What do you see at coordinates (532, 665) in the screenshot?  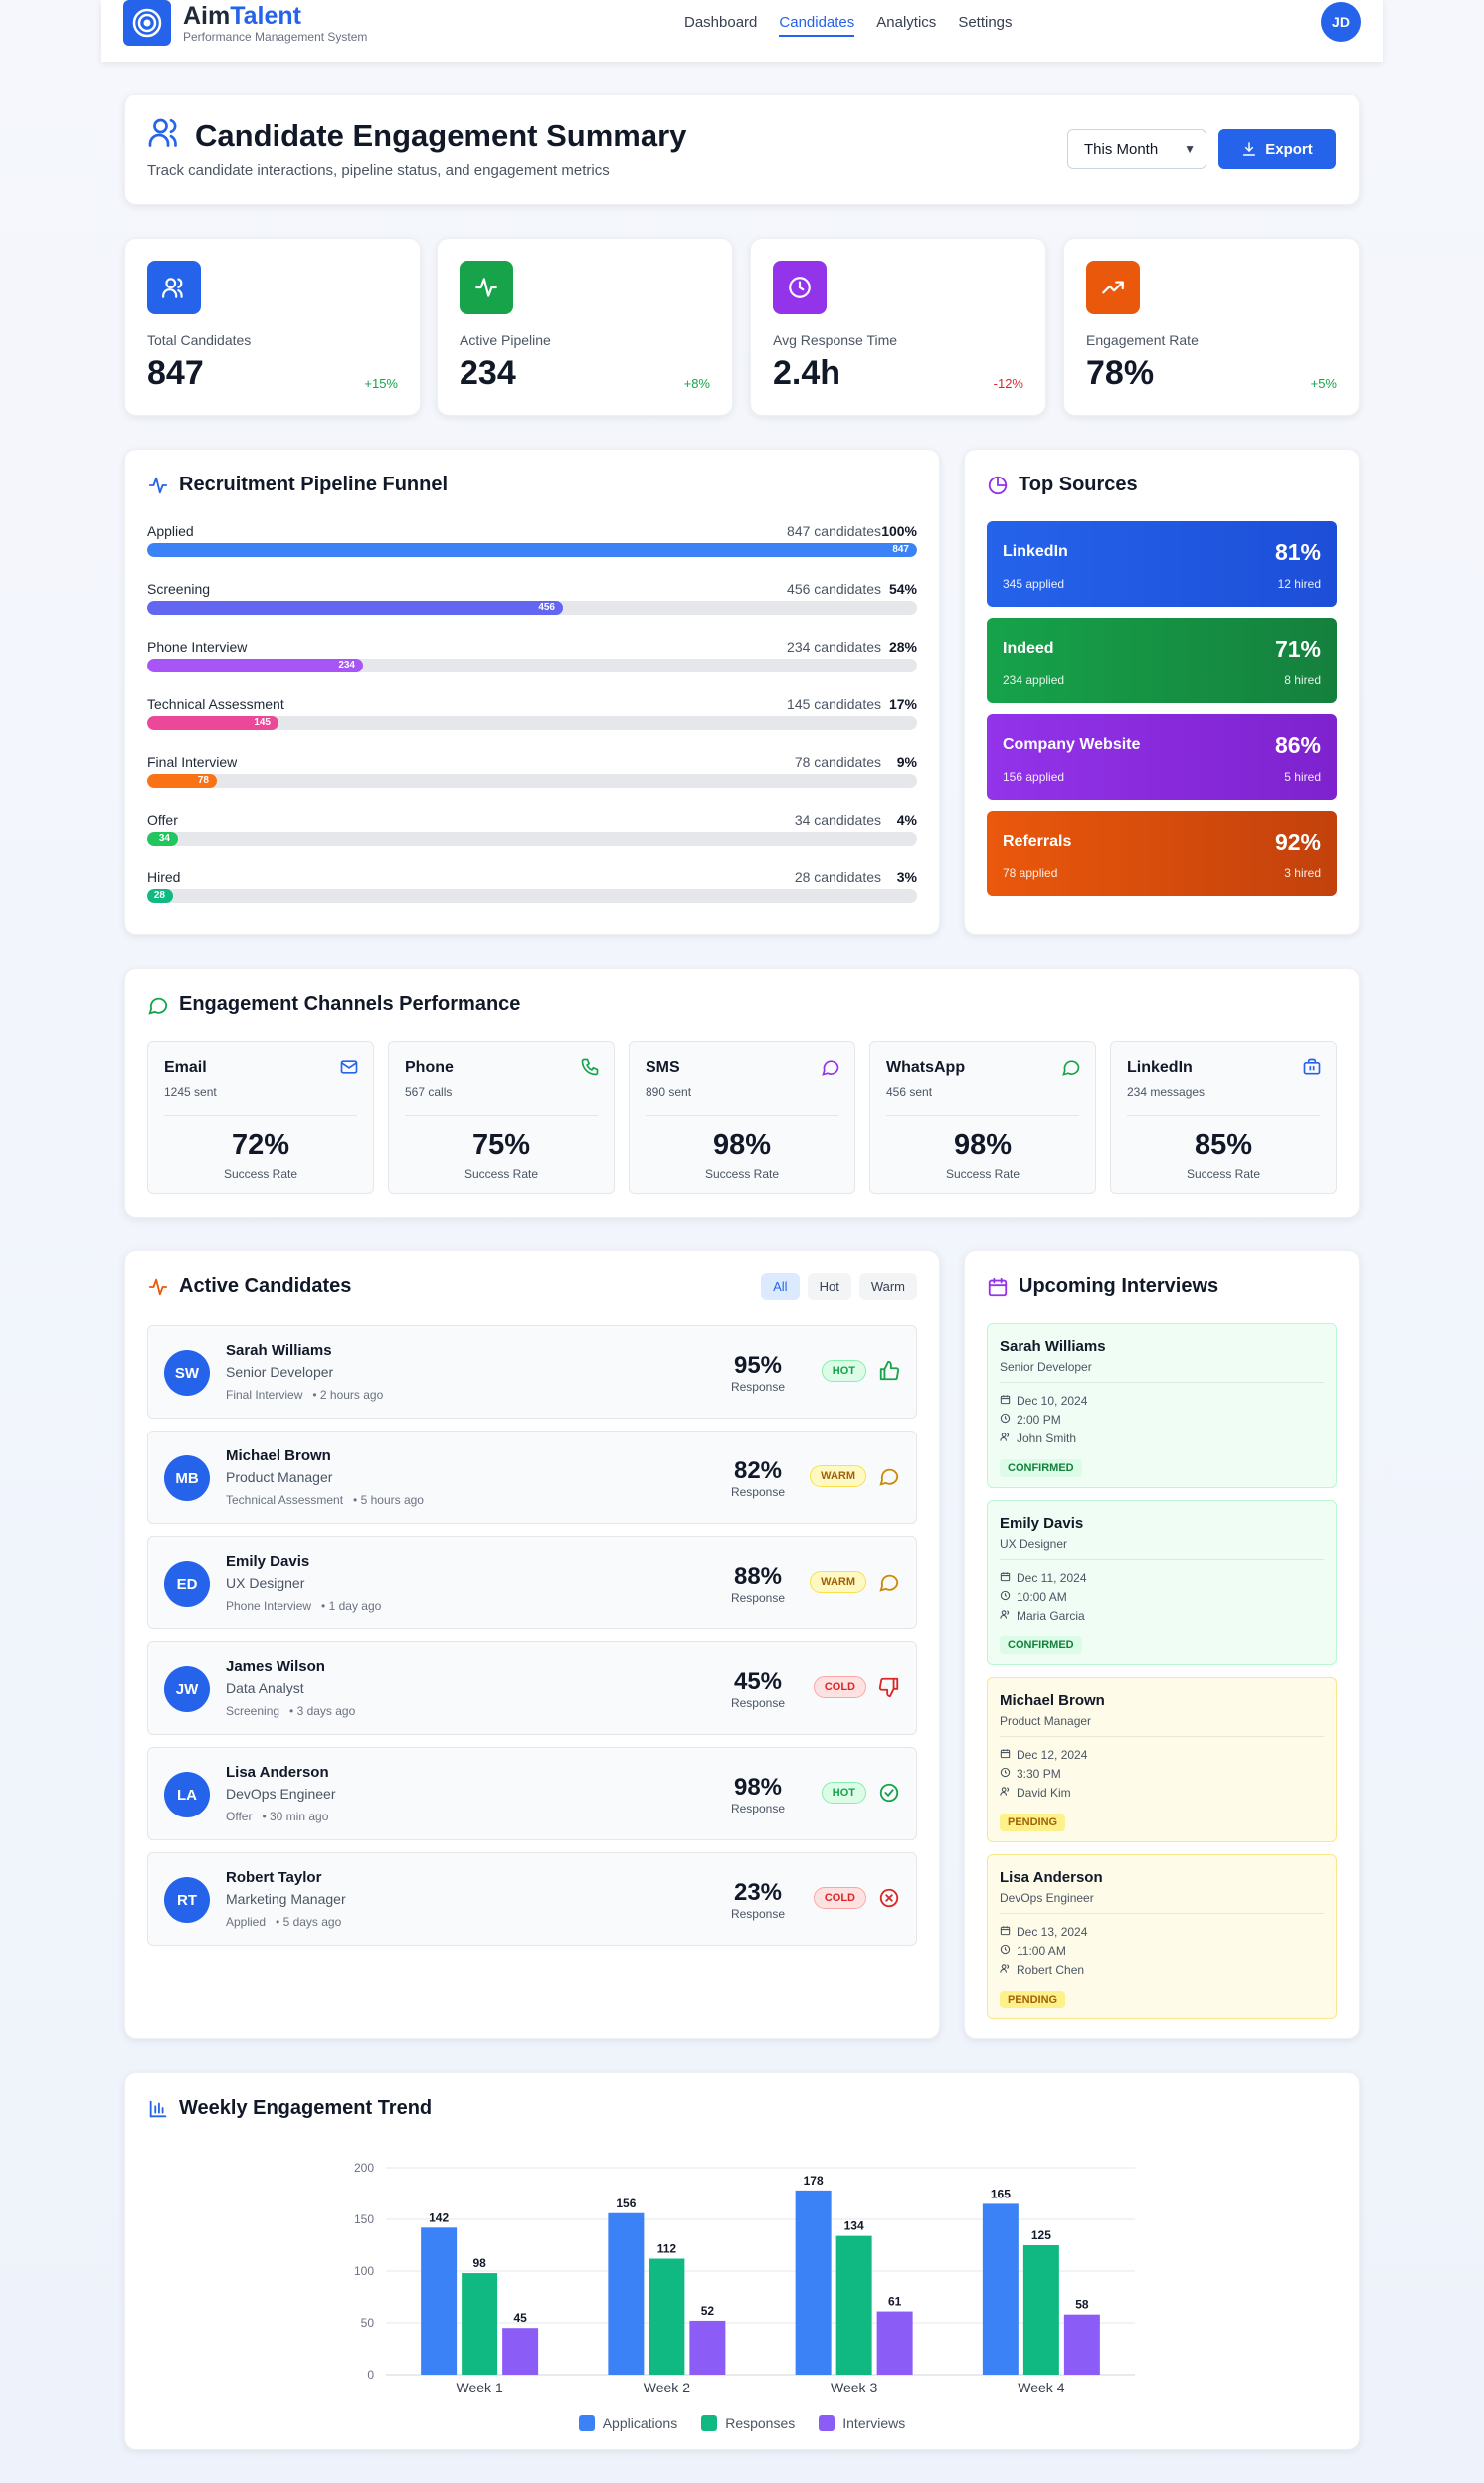 I see `stage-progress-track: 234` at bounding box center [532, 665].